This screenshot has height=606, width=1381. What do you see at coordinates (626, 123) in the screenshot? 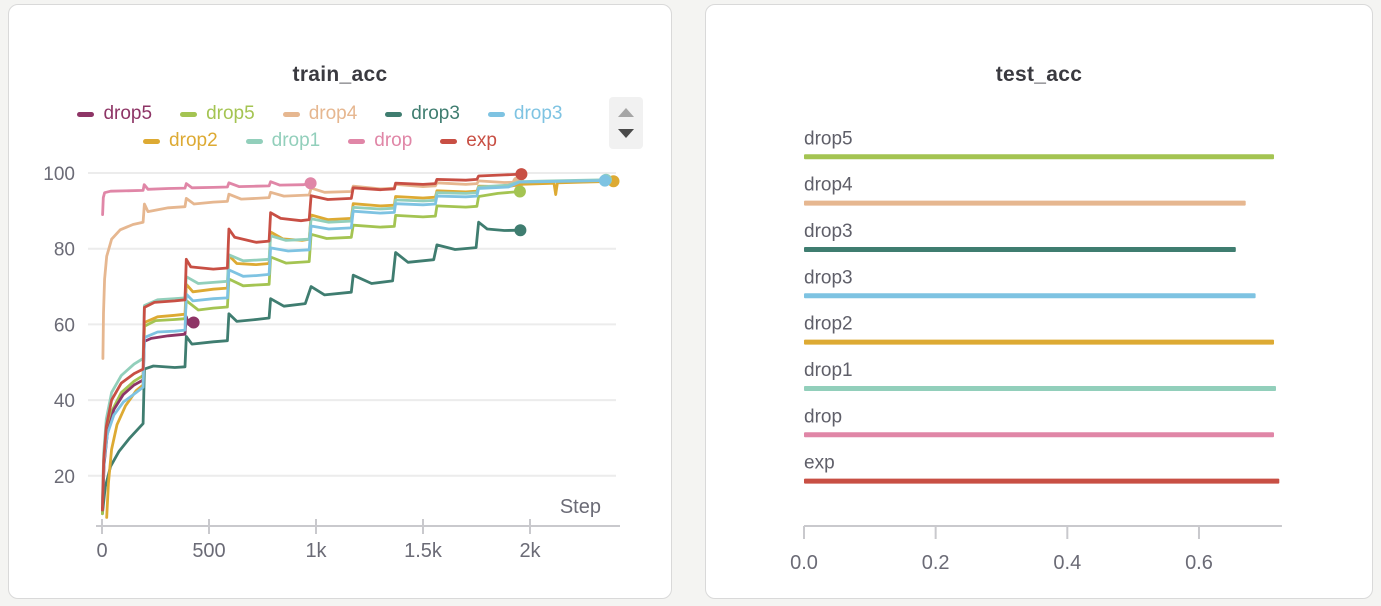
I see `legend-scroll-control` at bounding box center [626, 123].